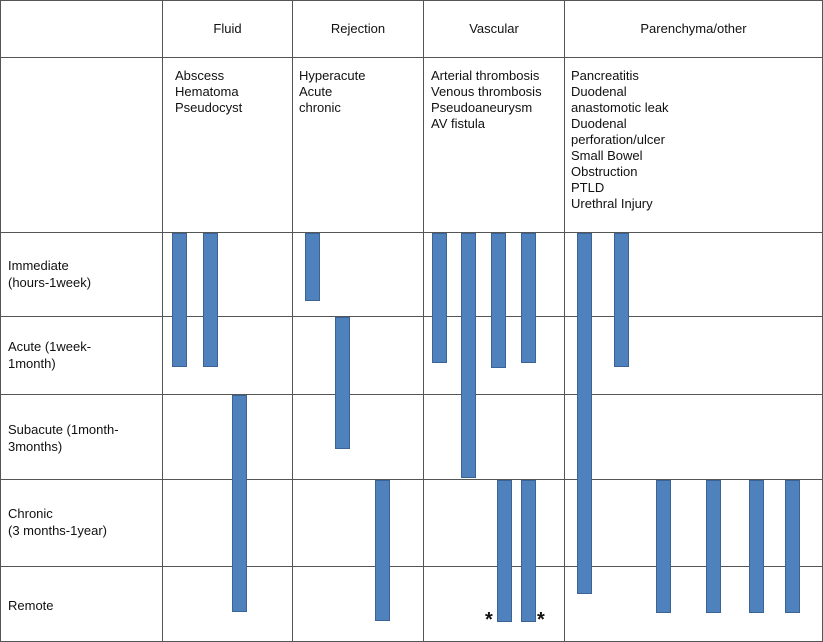 The height and width of the screenshot is (642, 823). What do you see at coordinates (588, 187) in the screenshot?
I see `list-item: PTLD` at bounding box center [588, 187].